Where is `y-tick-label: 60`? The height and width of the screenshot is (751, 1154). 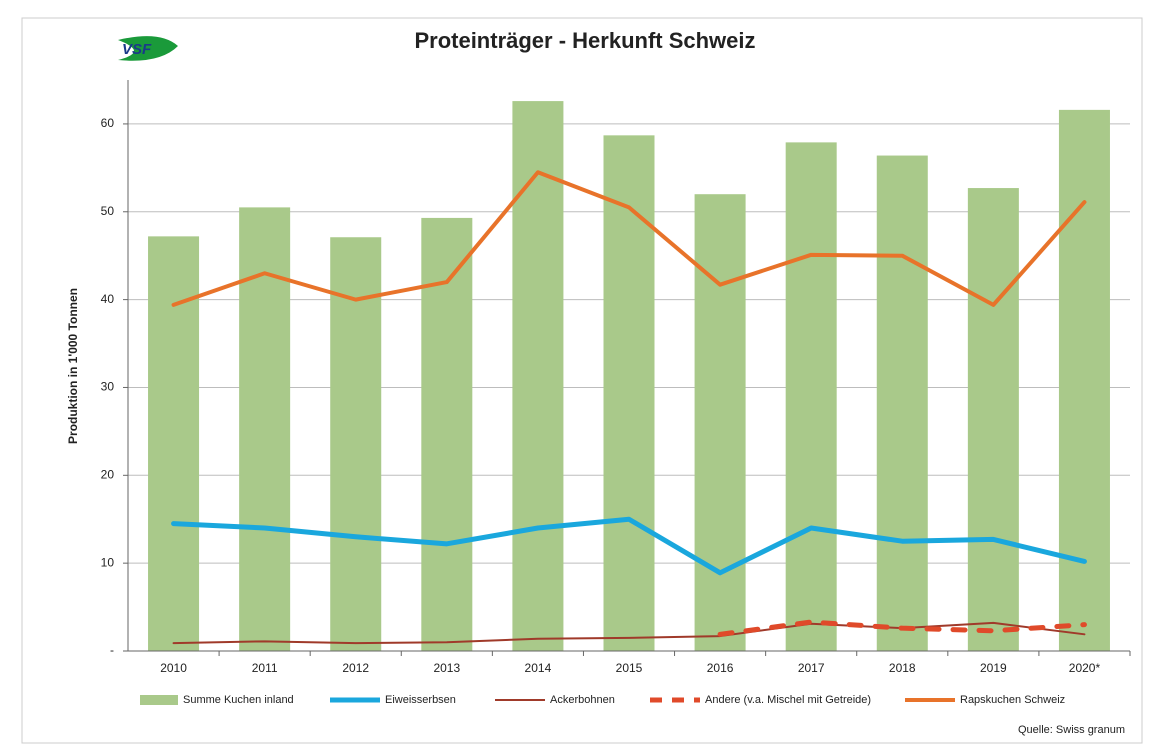 y-tick-label: 60 is located at coordinates (108, 123).